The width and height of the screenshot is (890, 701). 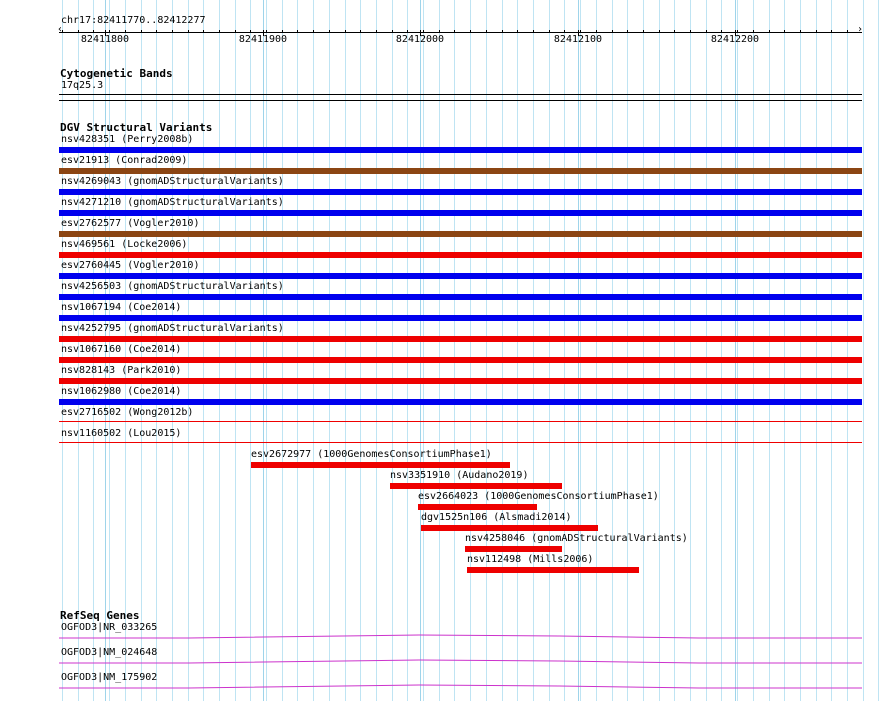 I want to click on dgv-feature-label: dgv1525n106 (Alsmadi2014), so click(x=496, y=517).